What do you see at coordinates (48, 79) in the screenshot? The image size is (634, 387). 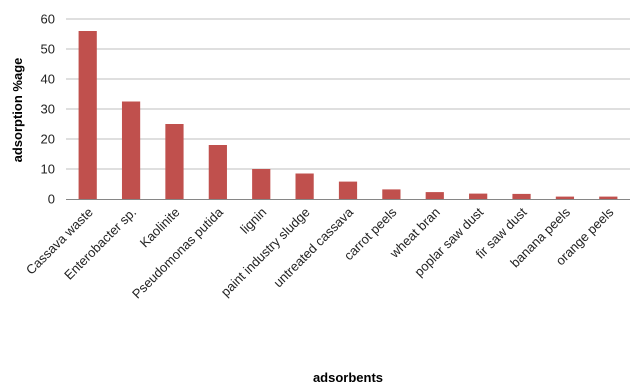 I see `y-tick-label: 40` at bounding box center [48, 79].